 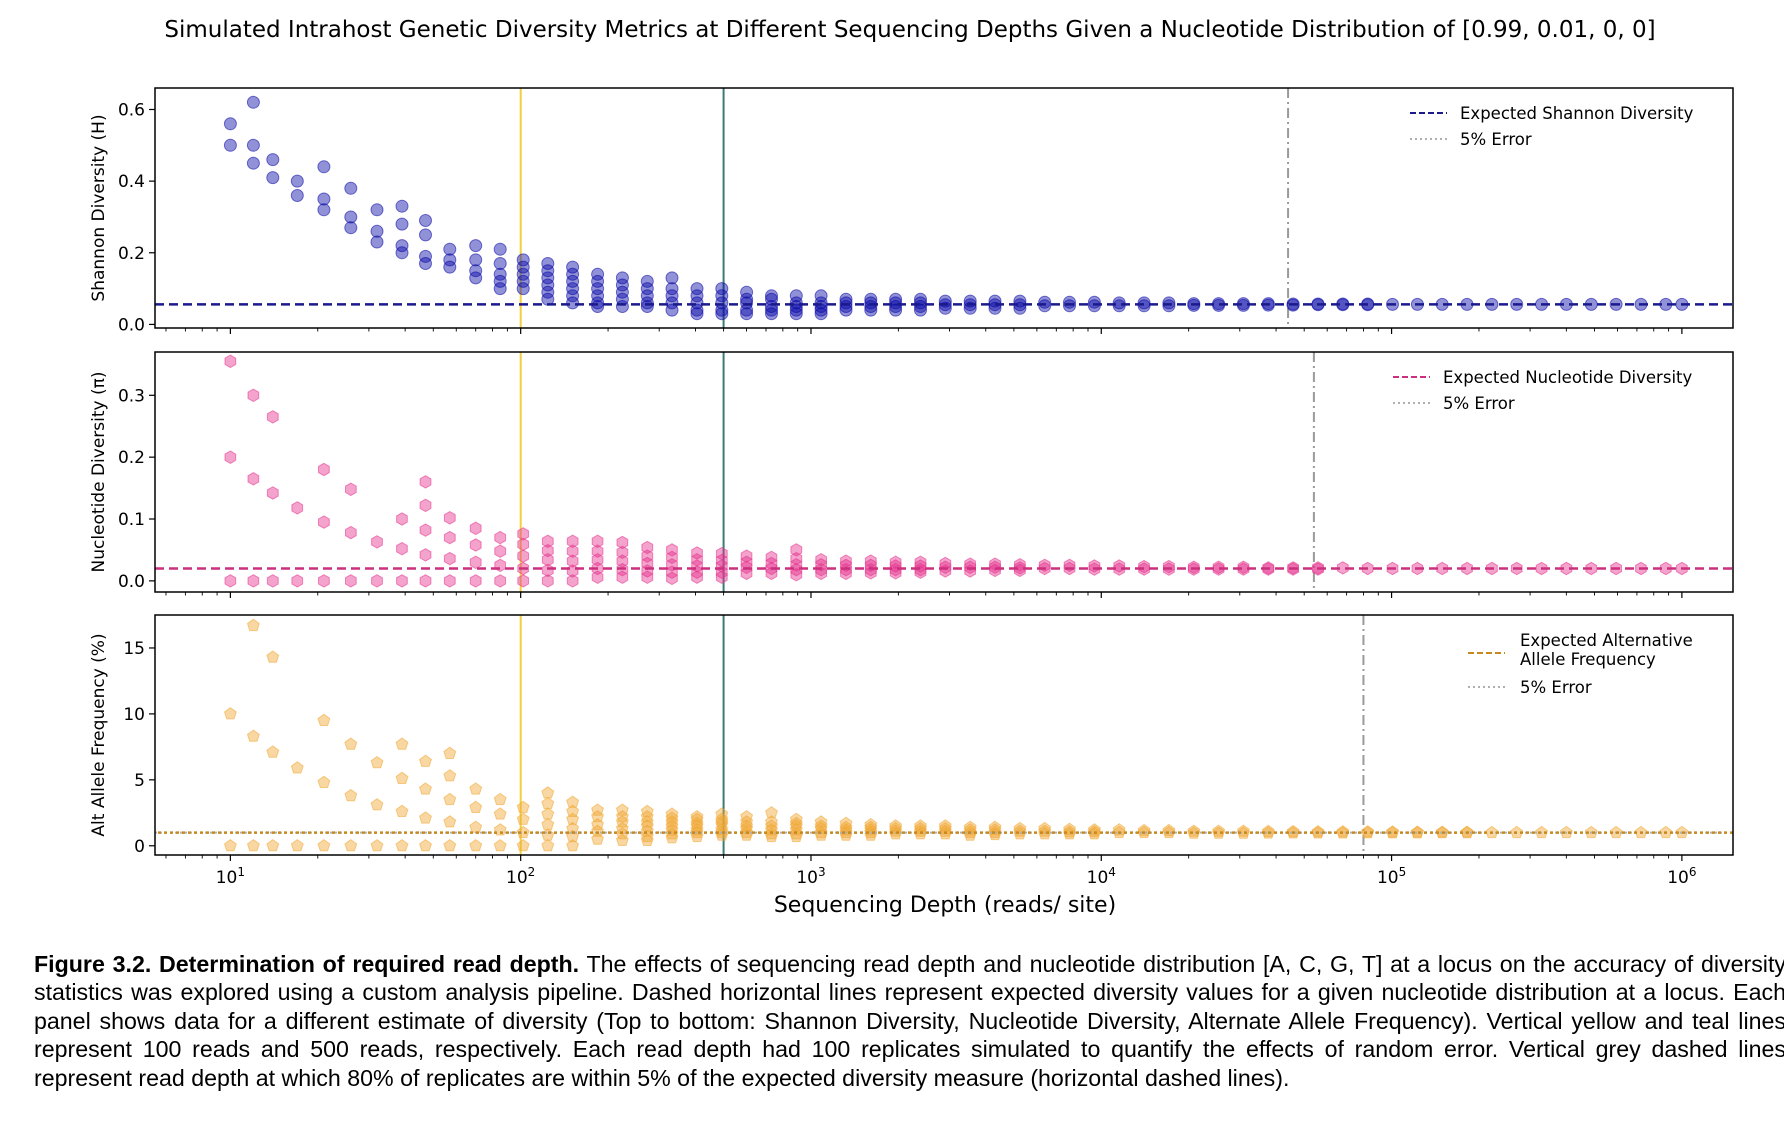 I want to click on legend-label-expected: Expected Shannon Diversity, so click(x=1577, y=113).